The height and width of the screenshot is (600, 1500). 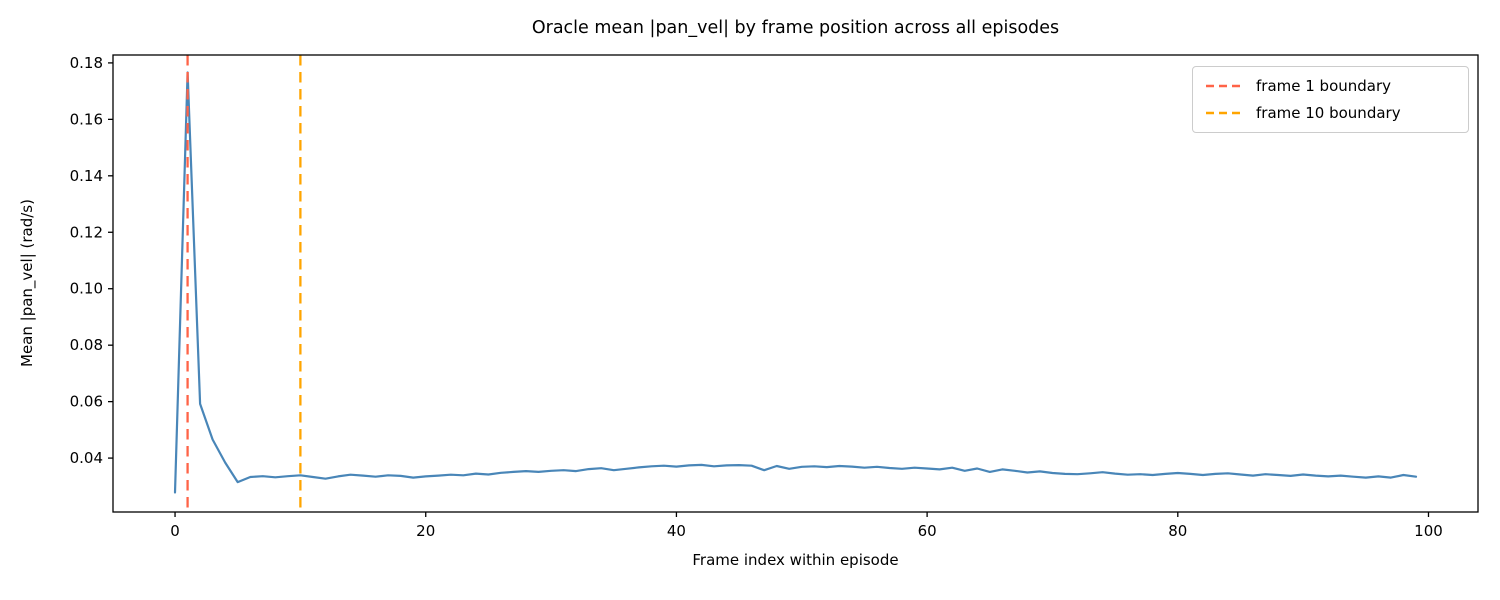 I want to click on y-tick-label: 0.12, so click(x=86, y=232).